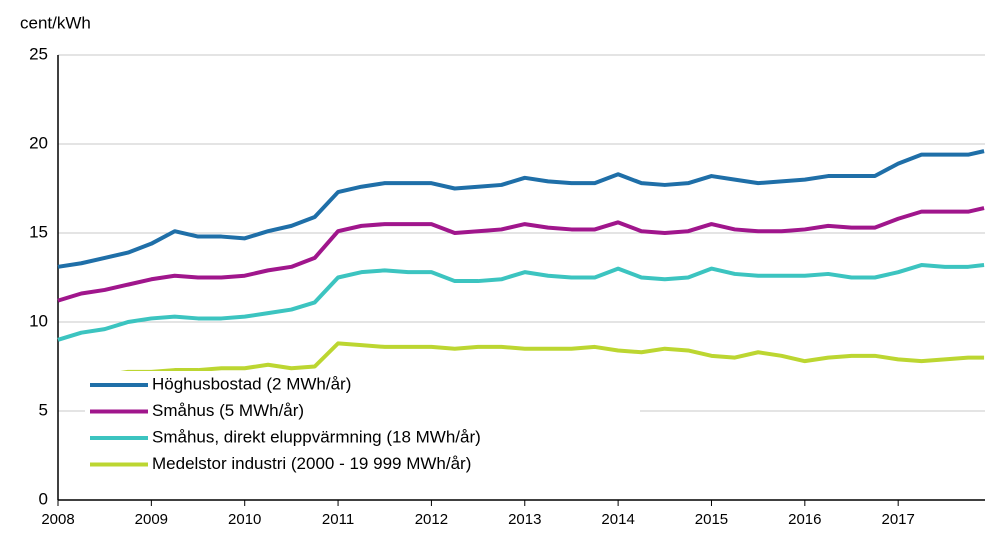  Describe the element at coordinates (38, 53) in the screenshot. I see `y-tick-label: 25` at that location.